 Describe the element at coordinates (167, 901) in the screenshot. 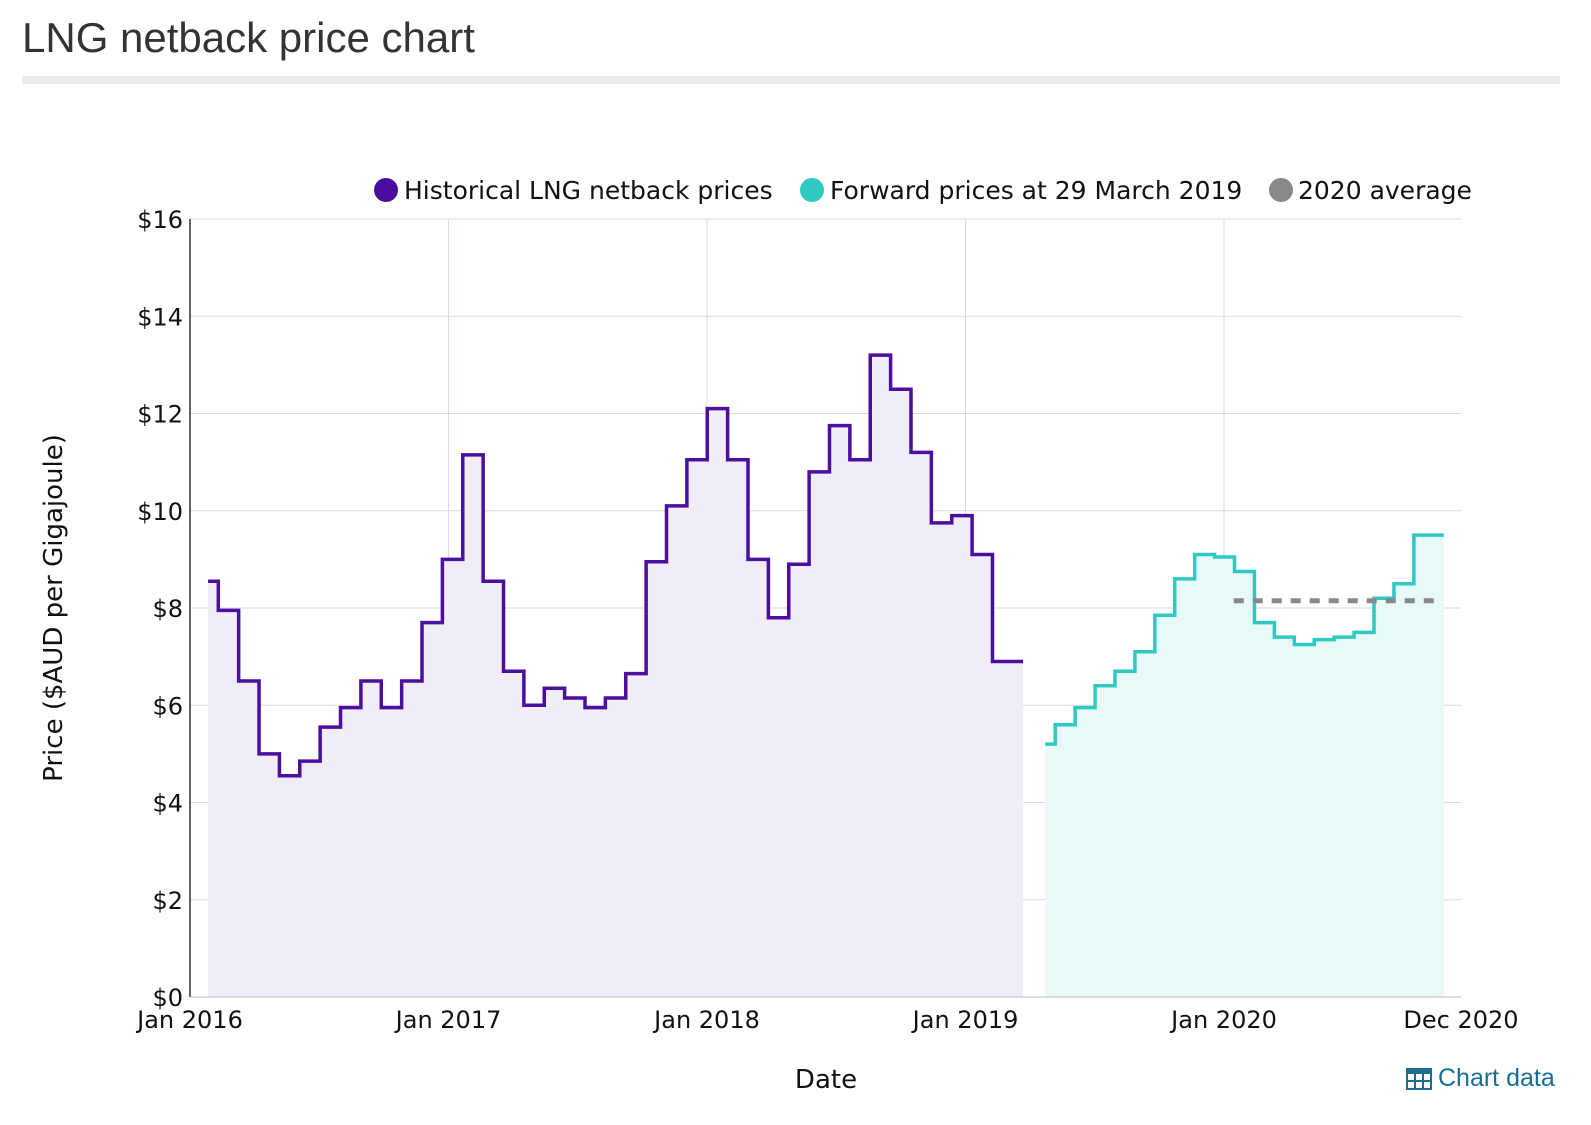

I see `y-tick-label: $2` at that location.